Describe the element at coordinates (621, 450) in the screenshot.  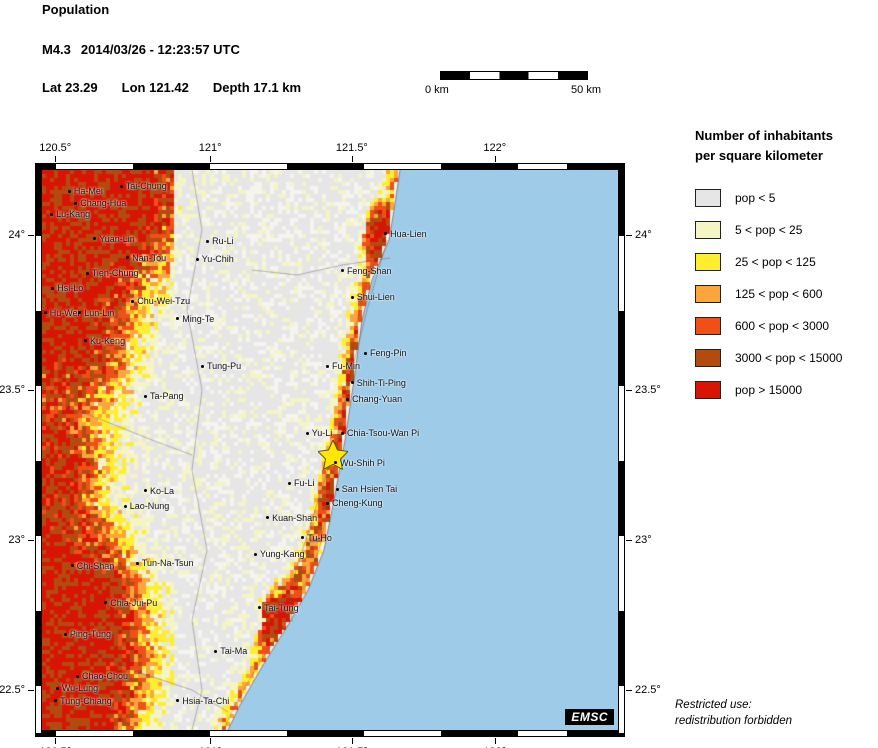
I see `map-frame-right` at that location.